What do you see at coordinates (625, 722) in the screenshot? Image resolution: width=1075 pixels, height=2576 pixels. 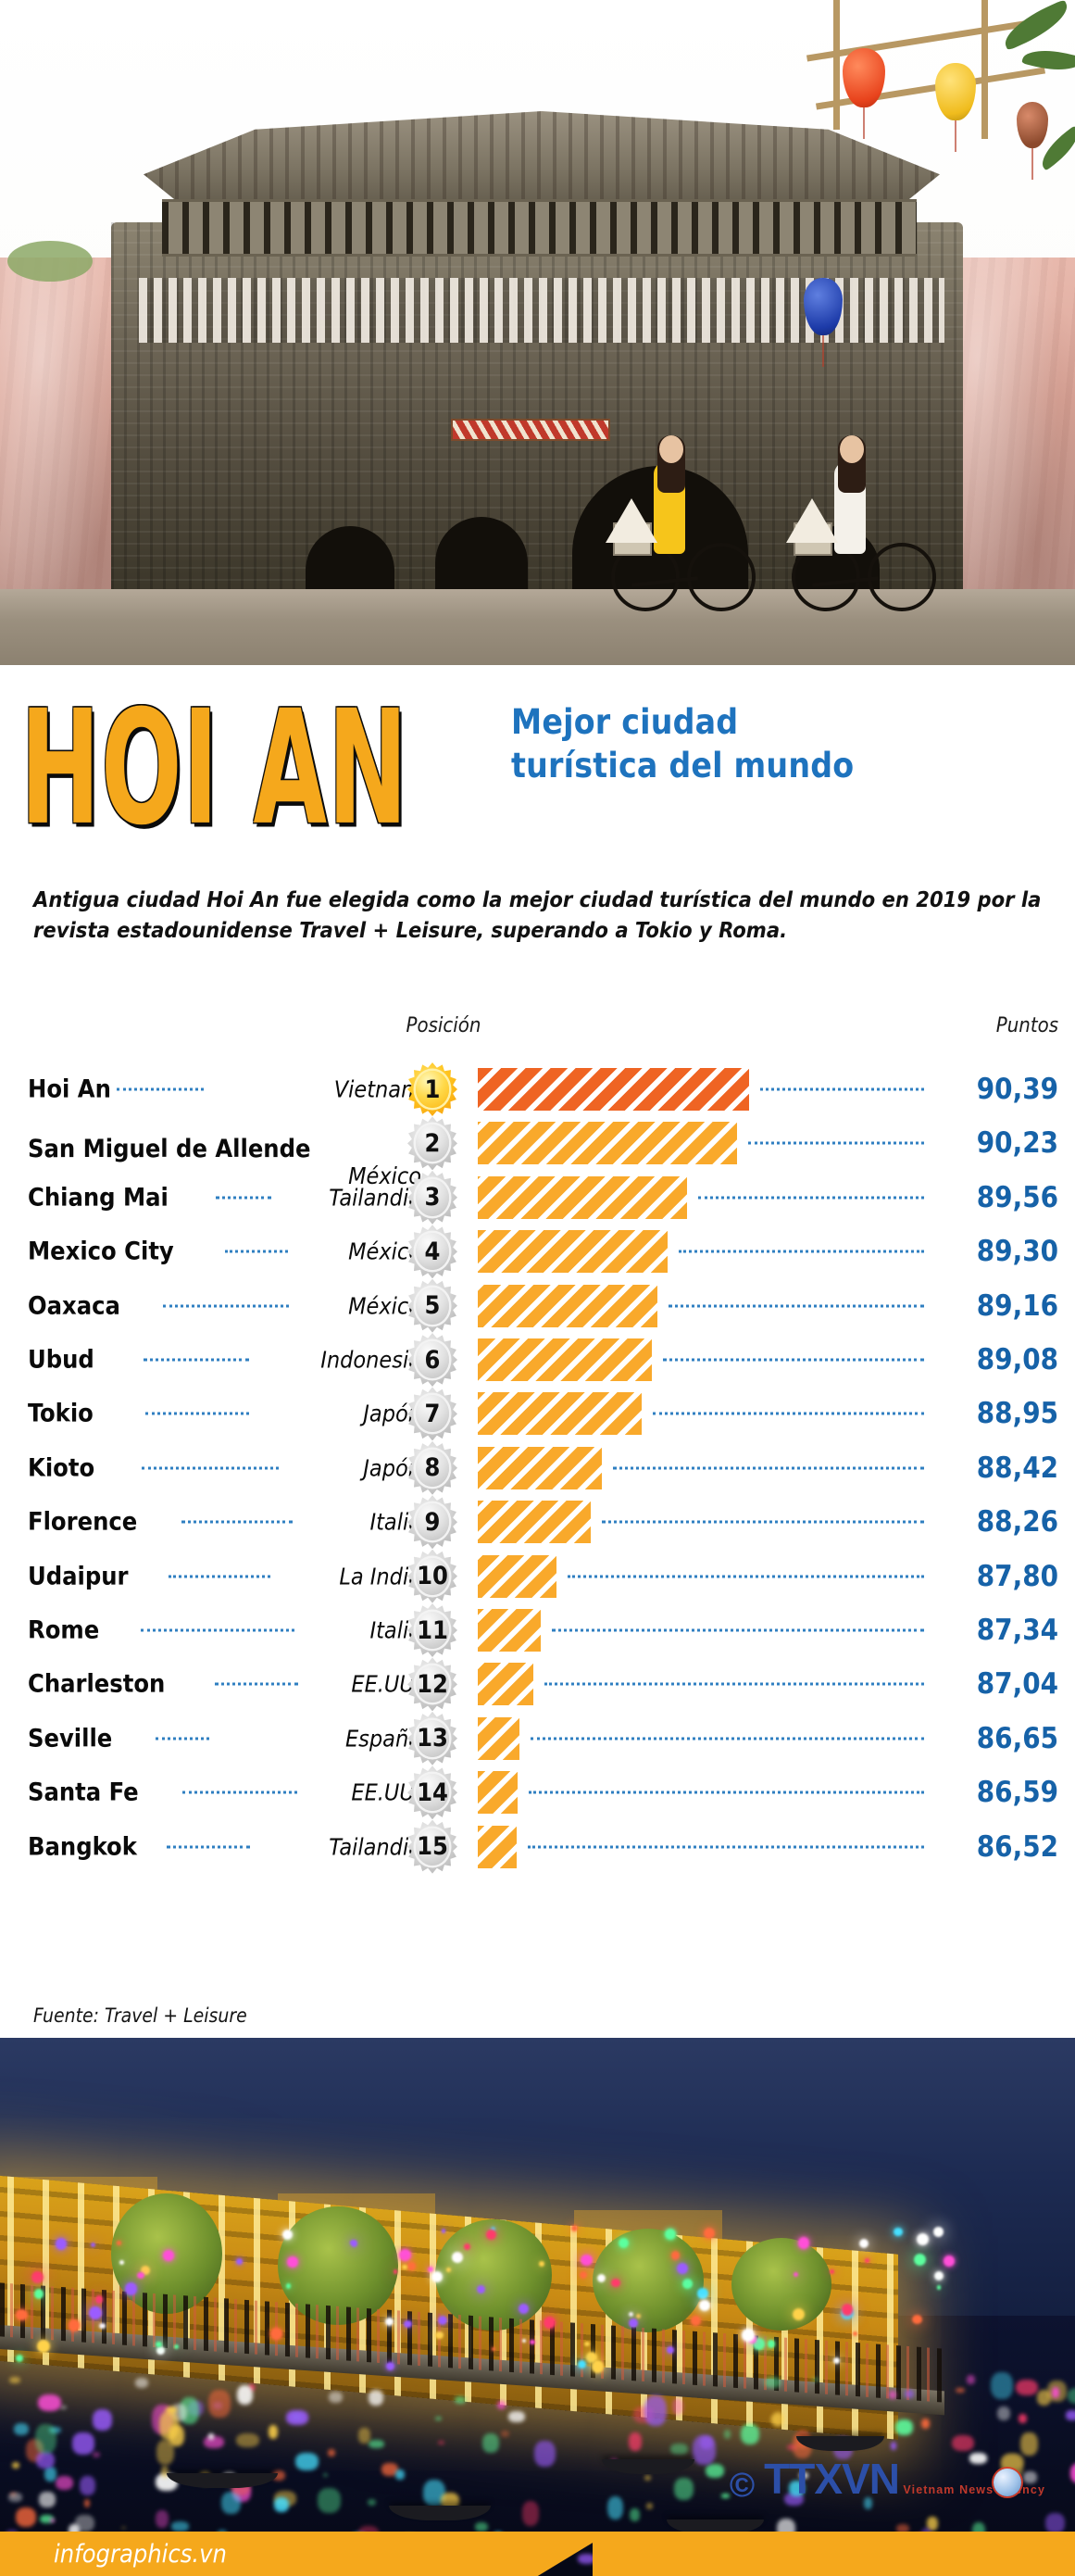 I see `subtitle-line-1: Mejor ciudad` at bounding box center [625, 722].